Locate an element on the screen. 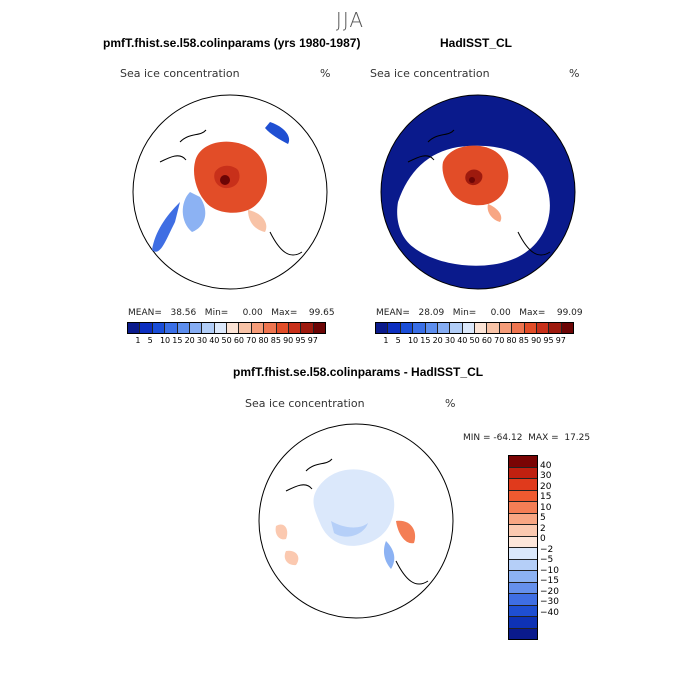 This screenshot has height=700, width=700. diff-colorbar-label: −10 is located at coordinates (549, 570).